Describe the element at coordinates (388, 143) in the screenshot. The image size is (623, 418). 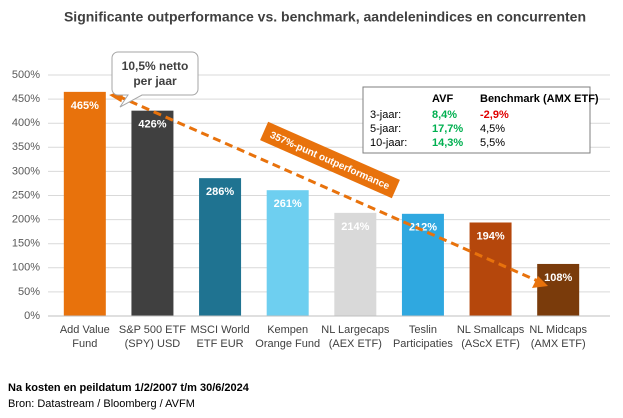
I see `table-cell: 10-jaar:` at that location.